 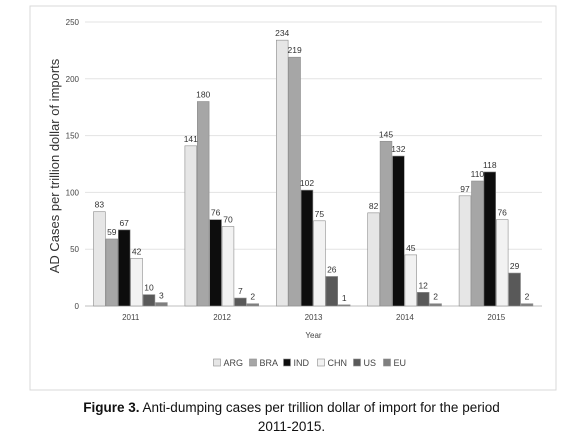 I want to click on bar-chn-2014, so click(x=410, y=280).